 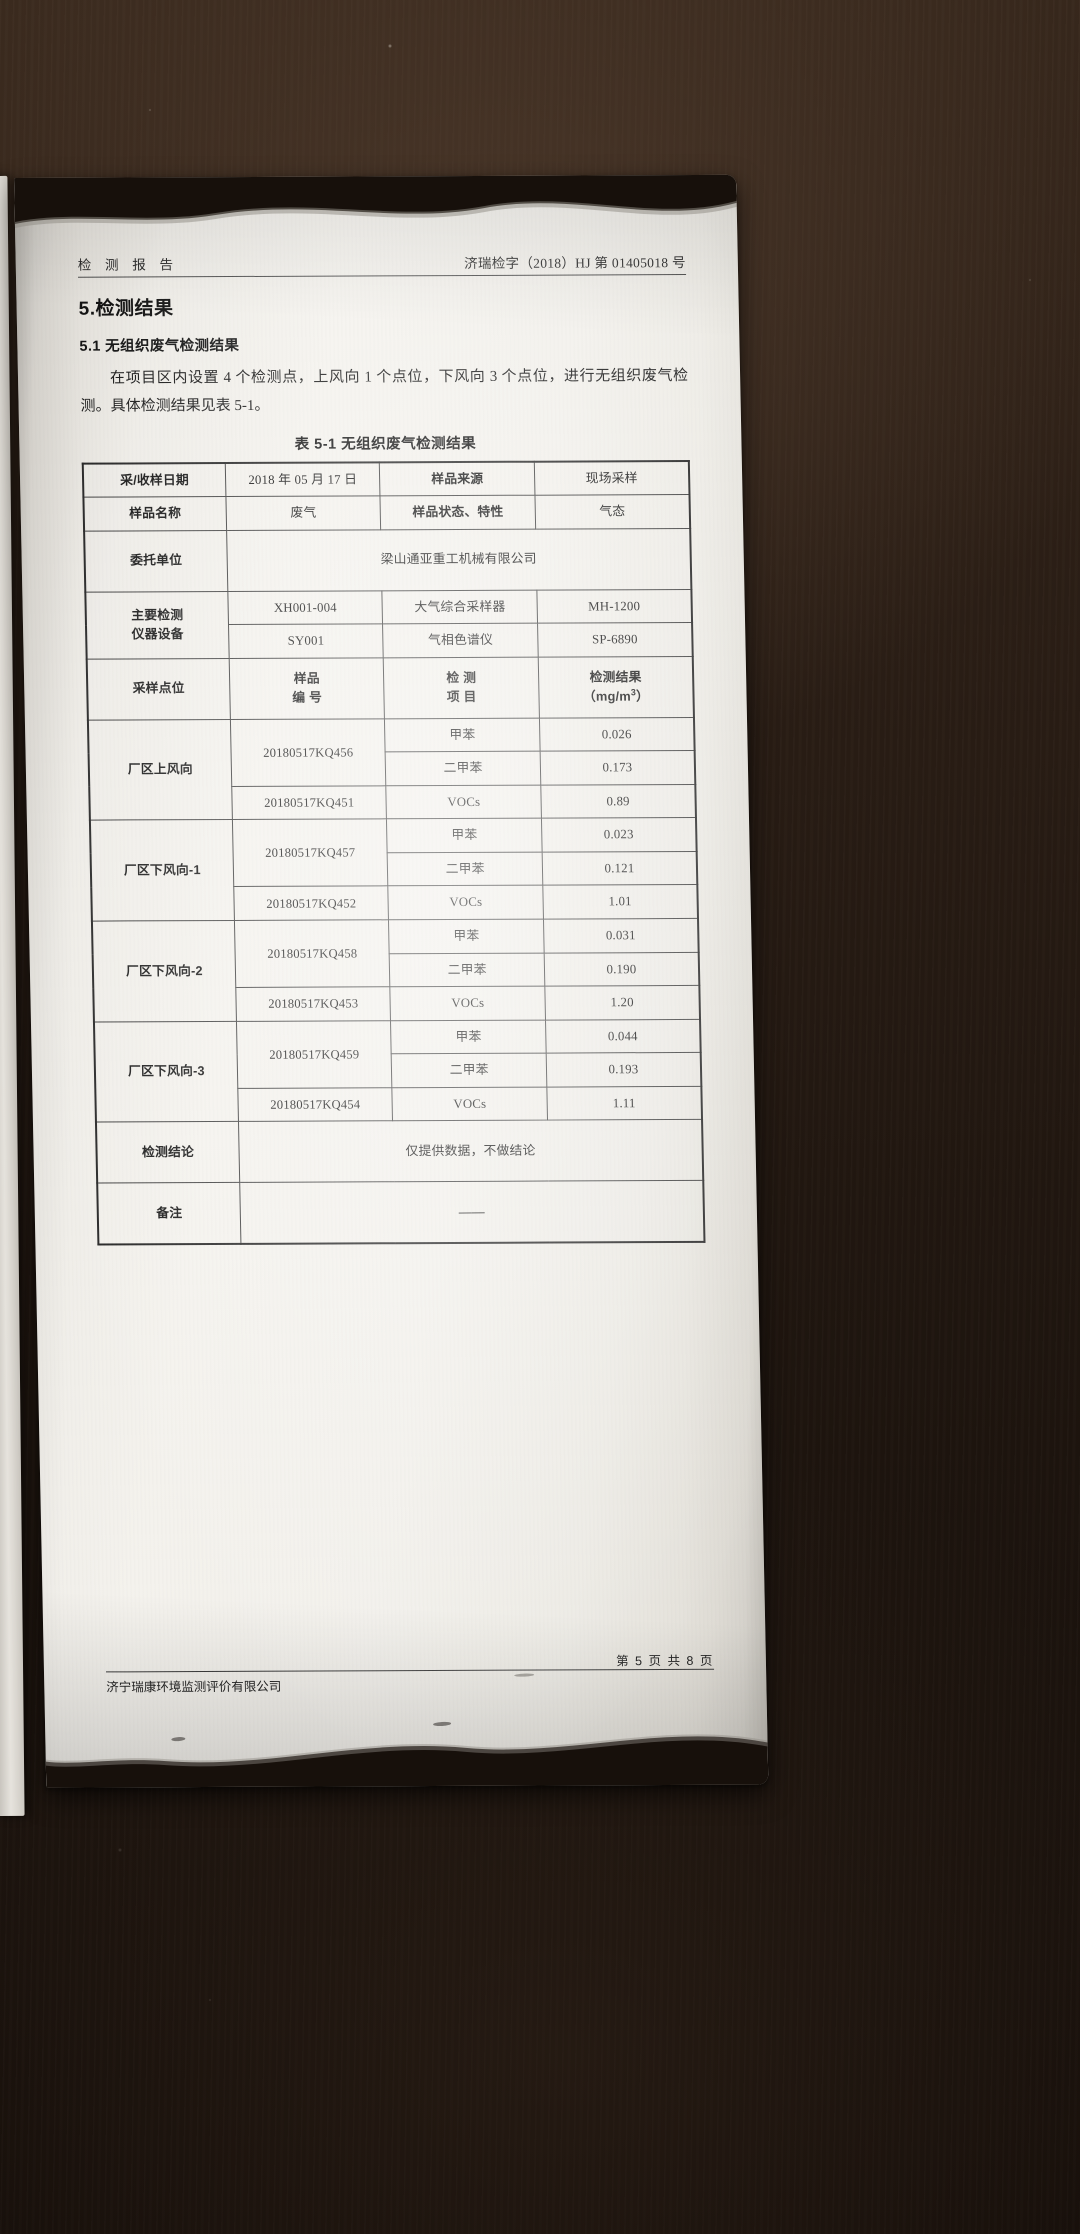 I want to click on cell-result-0-0: 0.026, so click(x=617, y=734).